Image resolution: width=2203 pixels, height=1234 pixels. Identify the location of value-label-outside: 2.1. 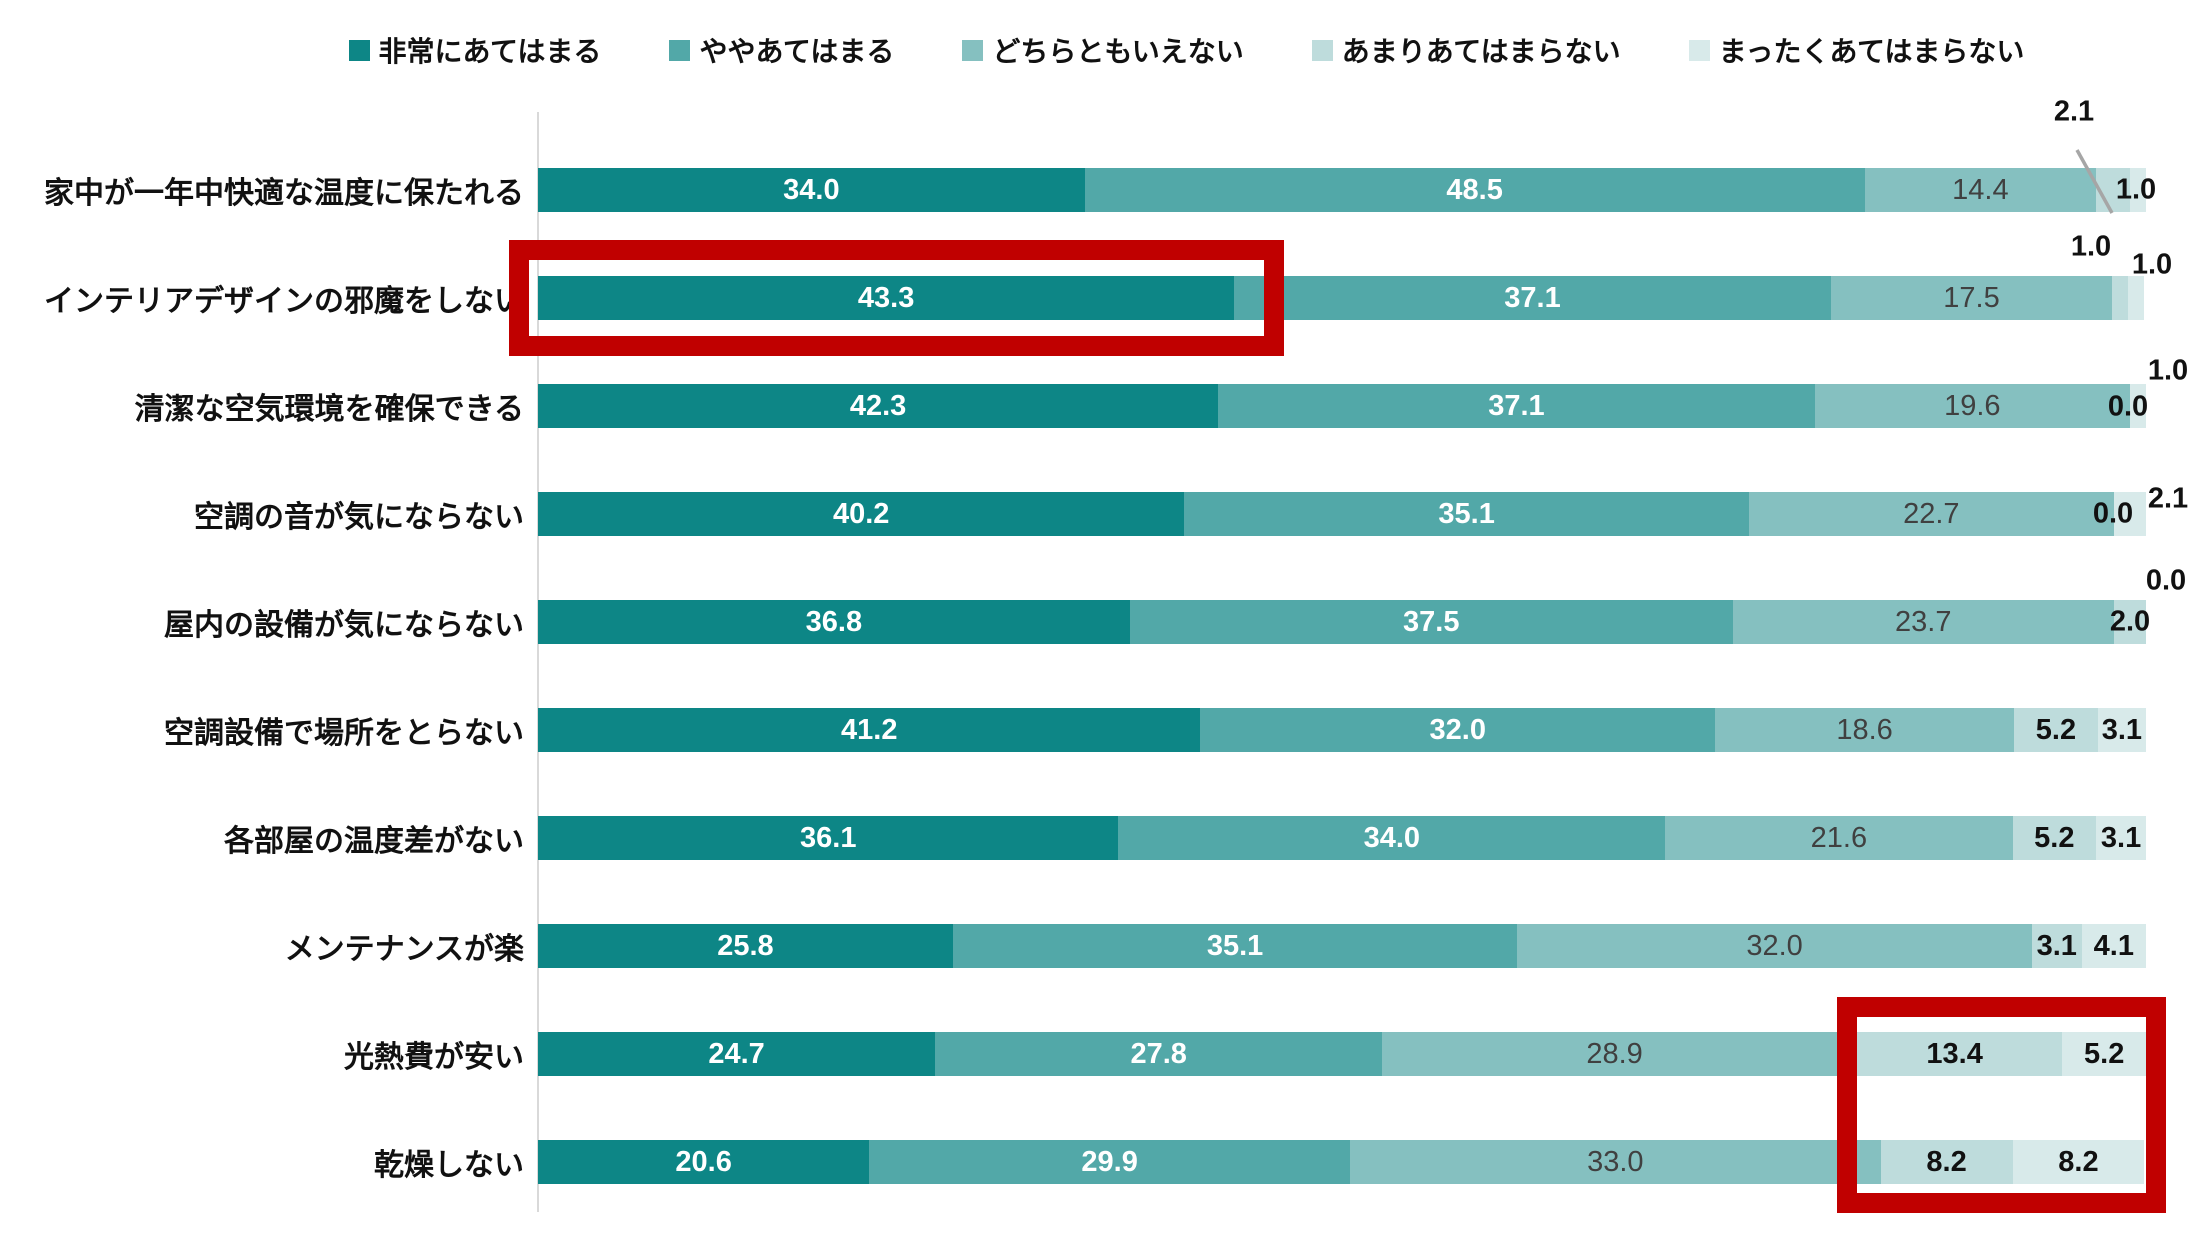
(2168, 498).